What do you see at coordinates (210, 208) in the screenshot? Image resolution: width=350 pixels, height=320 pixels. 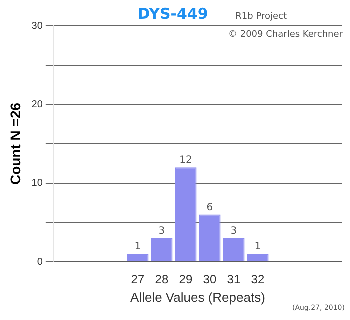 I see `data-label: 6` at bounding box center [210, 208].